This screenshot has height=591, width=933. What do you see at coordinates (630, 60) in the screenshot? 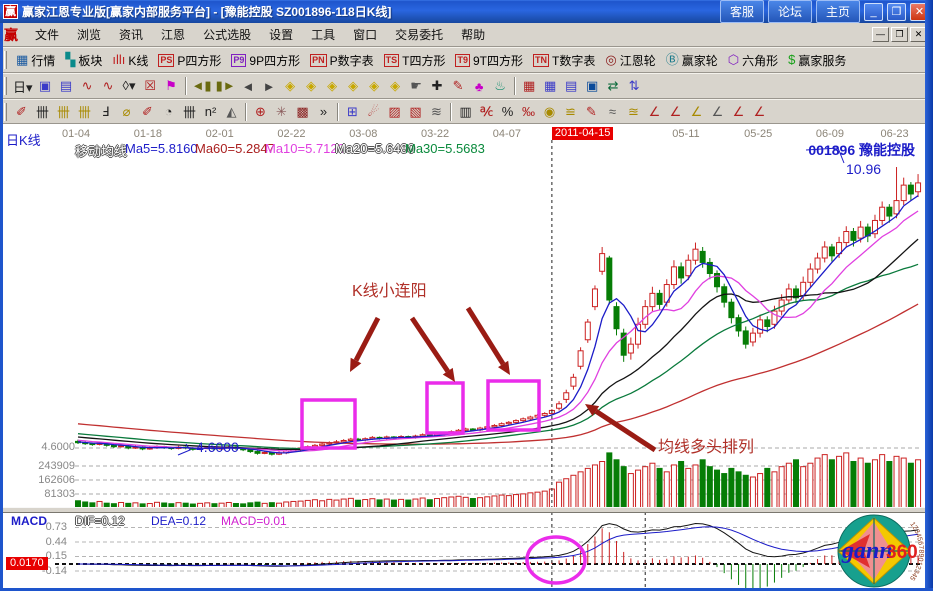
I see `toolbar-button-gann-wheel: ◎ 江恩轮` at bounding box center [630, 60].